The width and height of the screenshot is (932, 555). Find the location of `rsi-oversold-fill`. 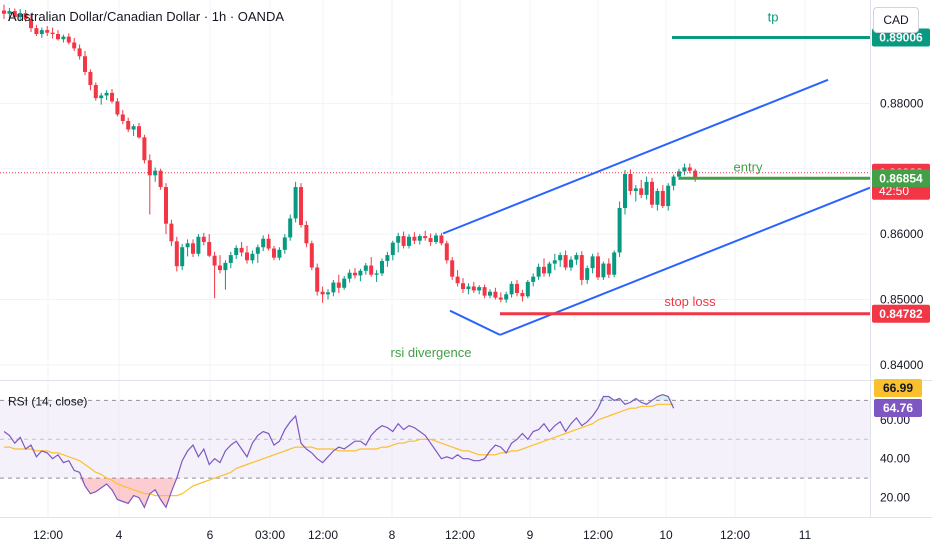

rsi-oversold-fill is located at coordinates (339, 493).